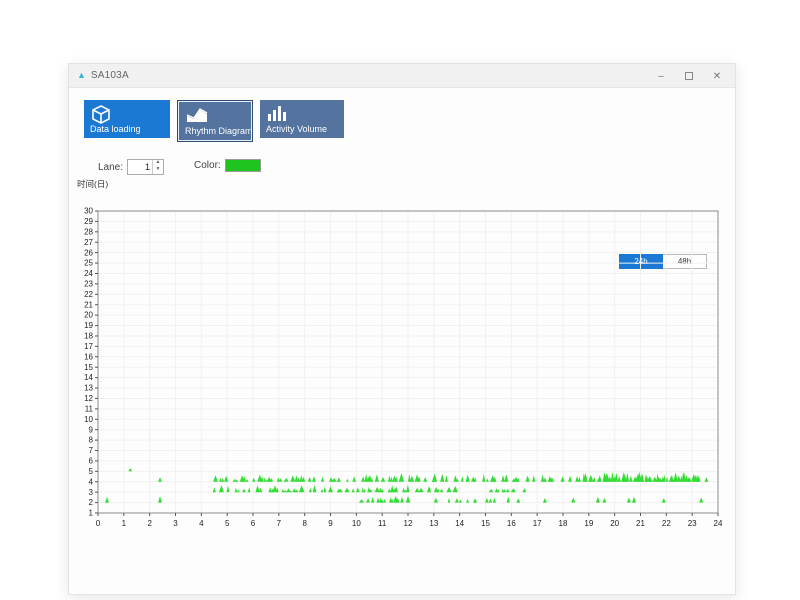  I want to click on x-tick-label: 11, so click(382, 523).